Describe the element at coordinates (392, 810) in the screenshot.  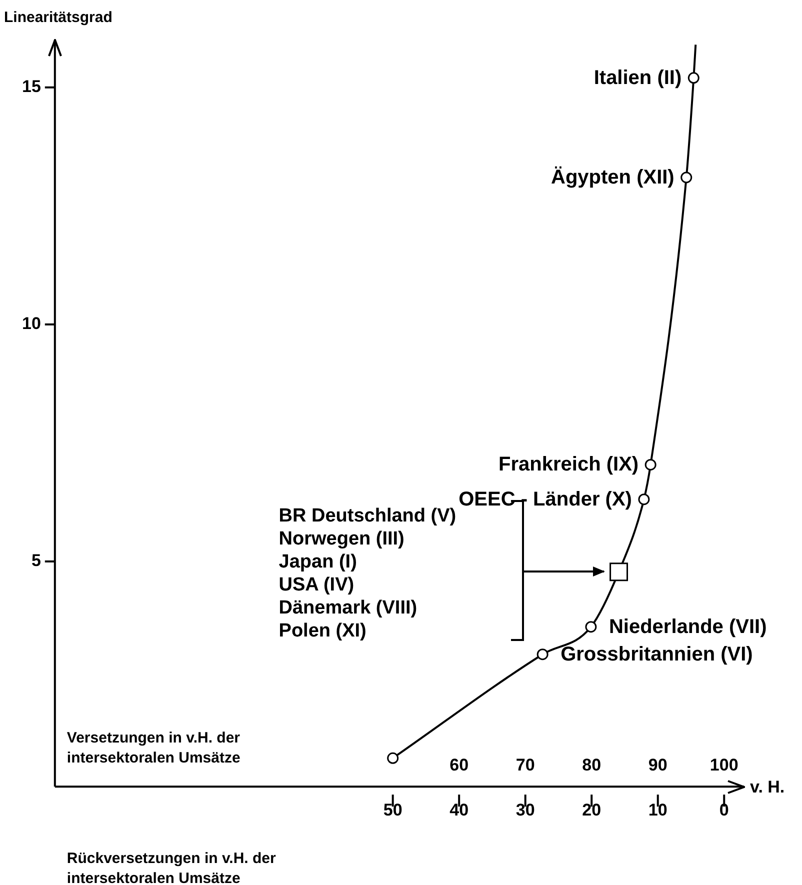
I see `x-tick-label: 50` at that location.